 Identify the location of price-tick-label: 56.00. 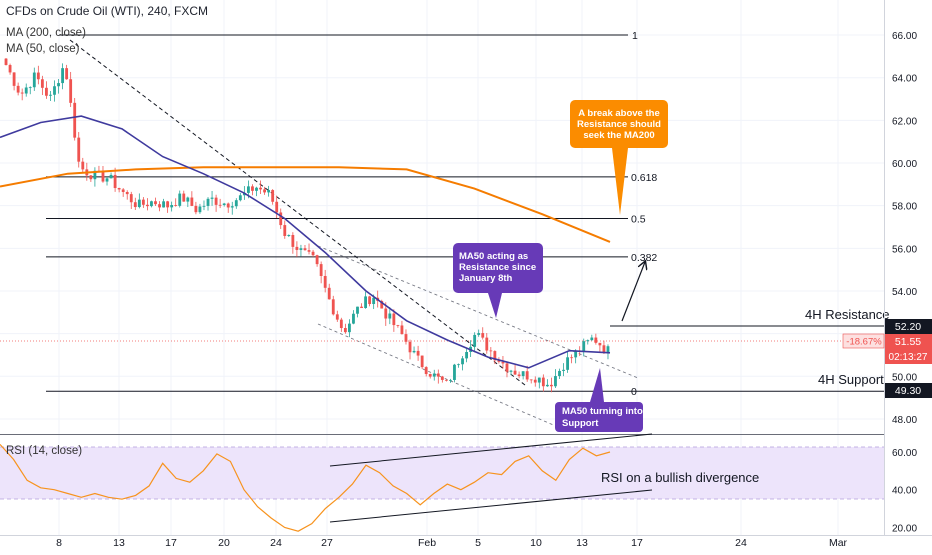
(904, 249).